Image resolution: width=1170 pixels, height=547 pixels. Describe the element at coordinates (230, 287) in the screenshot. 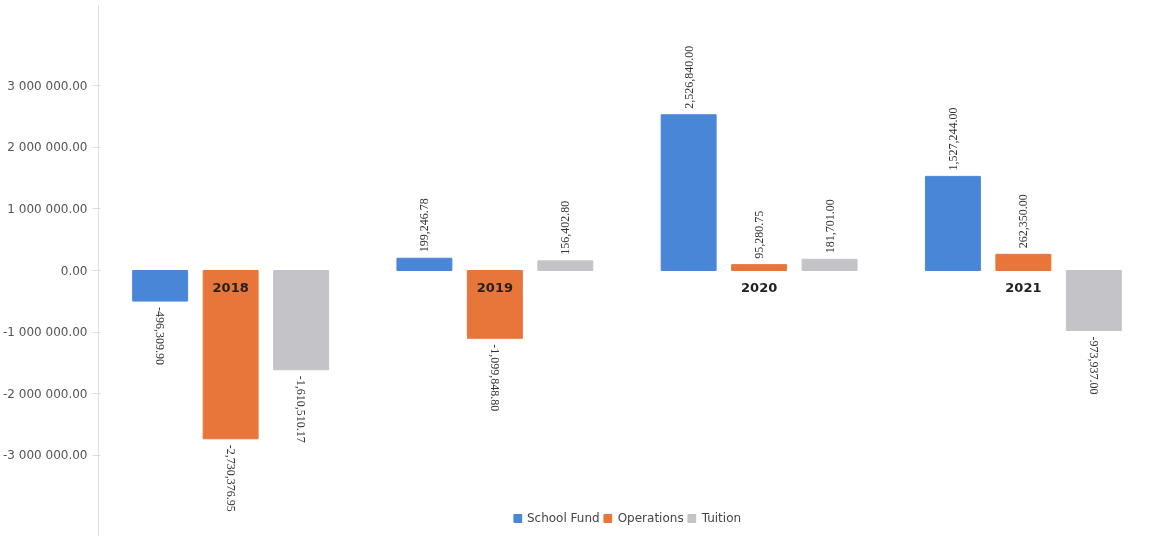

I see `x-tick-label: 2018` at that location.